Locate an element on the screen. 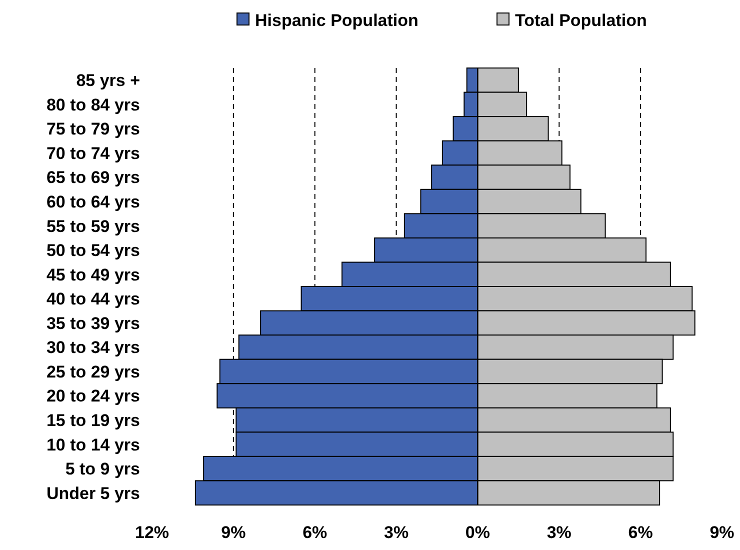  y-tick-label: 80 to 84 yrs is located at coordinates (93, 104).